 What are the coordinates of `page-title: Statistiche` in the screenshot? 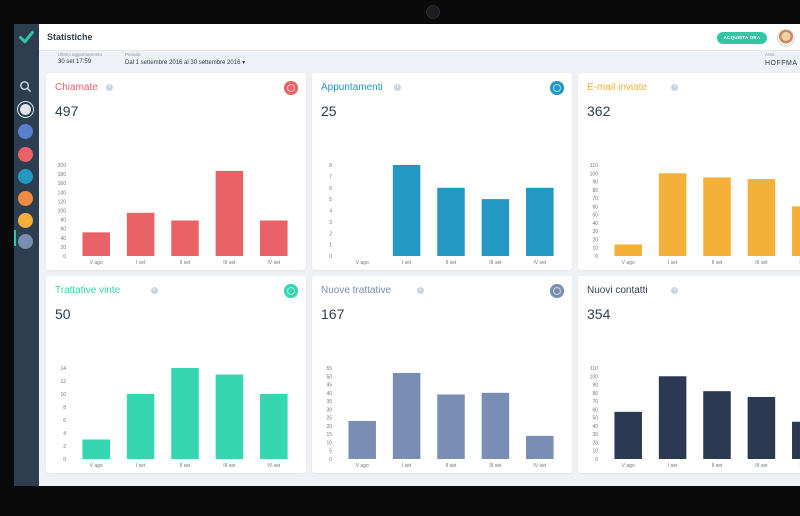 It's located at (70, 37).